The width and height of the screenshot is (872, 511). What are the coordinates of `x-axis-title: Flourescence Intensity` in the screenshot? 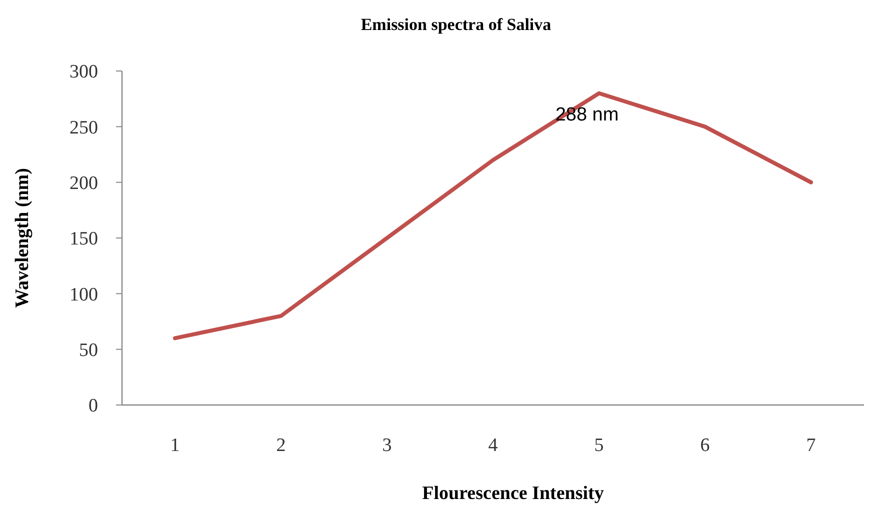 It's located at (513, 493).